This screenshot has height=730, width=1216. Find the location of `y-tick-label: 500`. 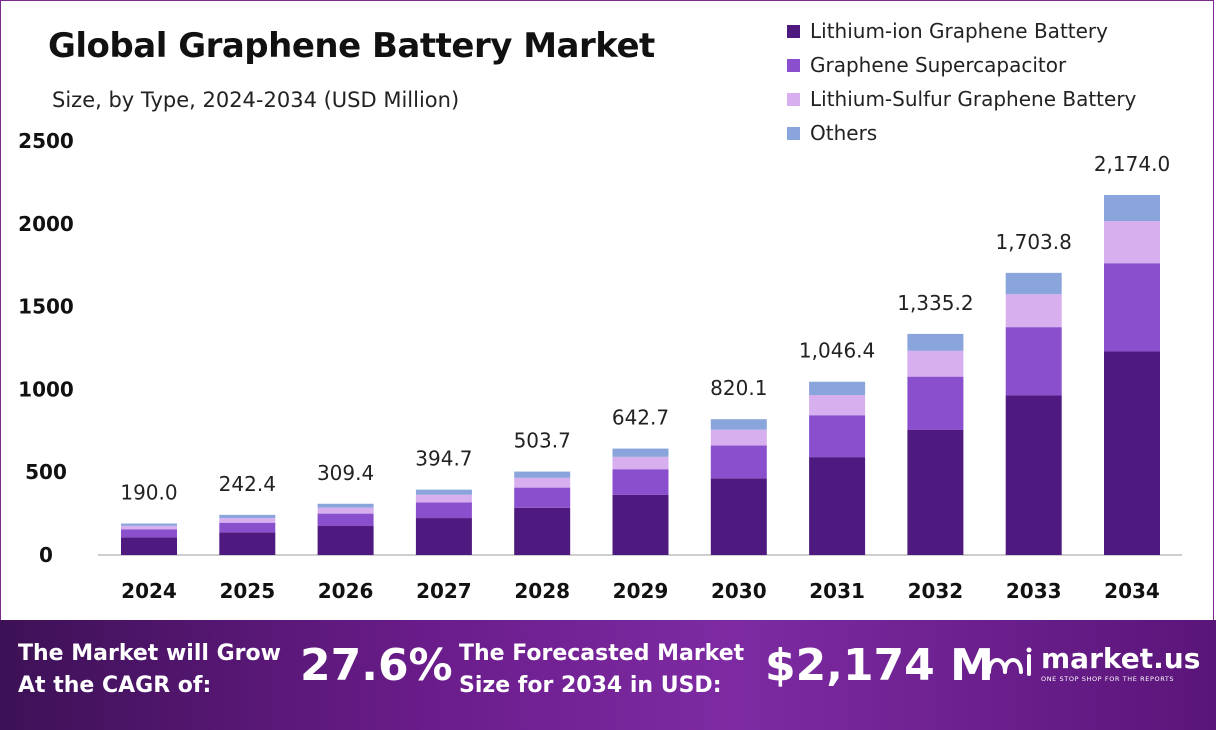

y-tick-label: 500 is located at coordinates (46, 472).